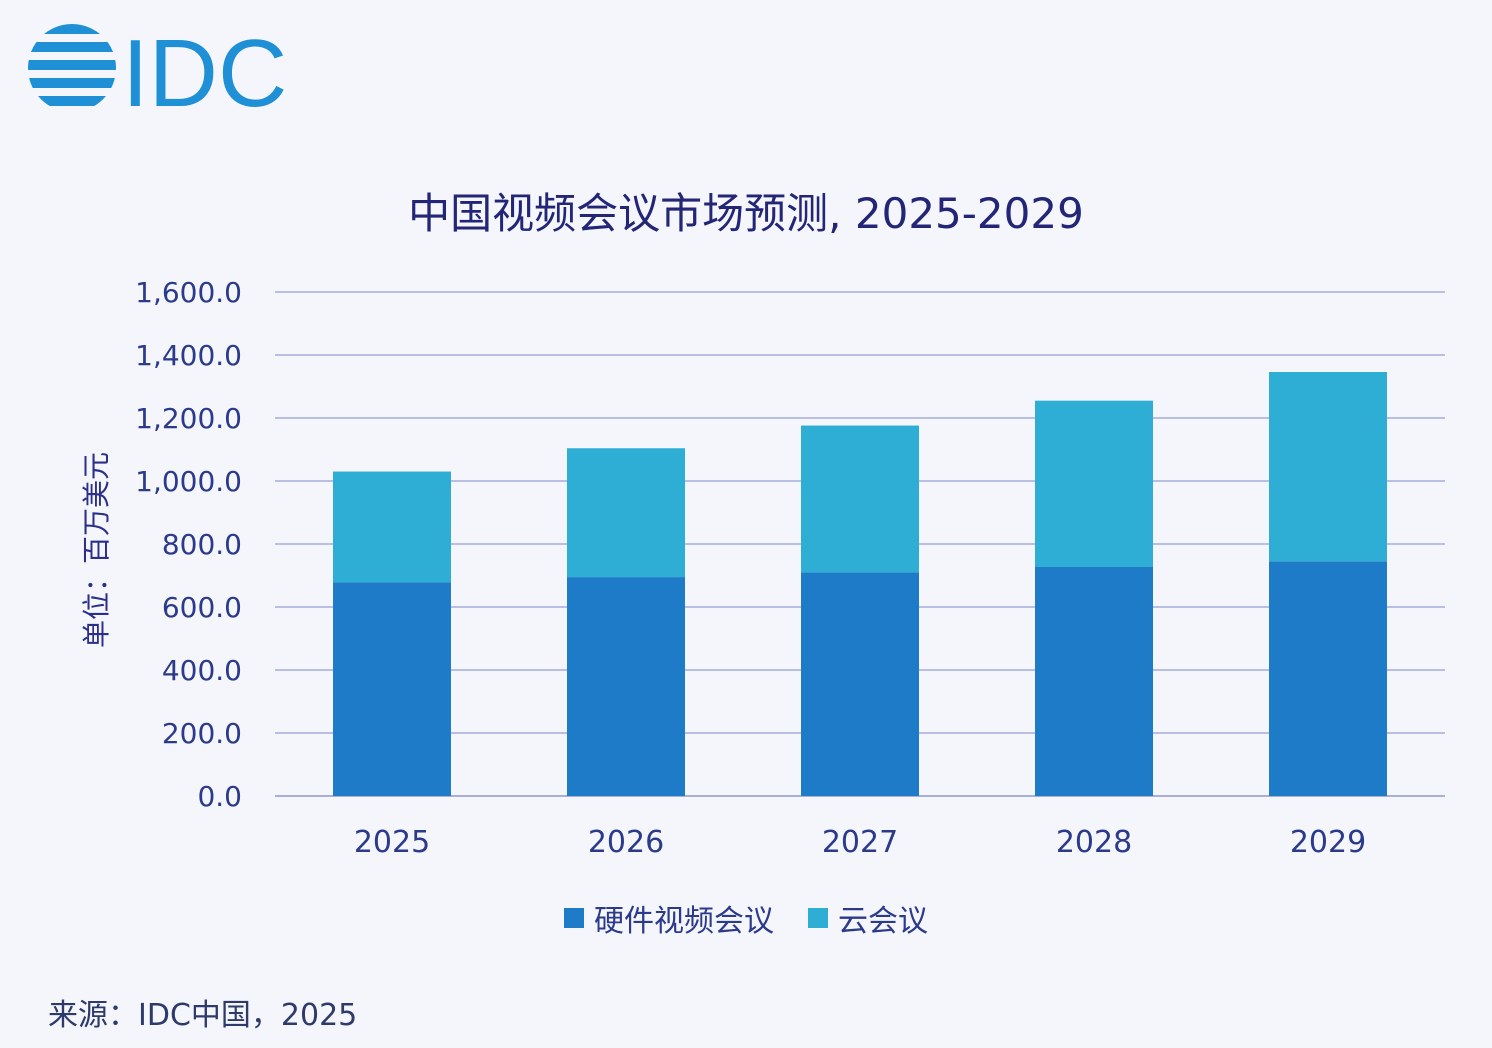 The image size is (1492, 1048). Describe the element at coordinates (188, 481) in the screenshot. I see `y-tick-label: 1,000.0` at that location.